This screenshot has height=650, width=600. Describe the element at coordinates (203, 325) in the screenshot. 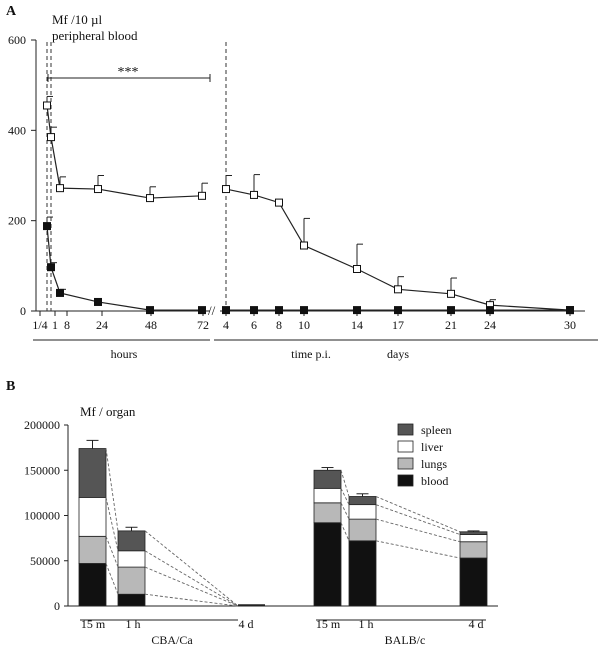

I see `x-tick-label: 72` at that location.